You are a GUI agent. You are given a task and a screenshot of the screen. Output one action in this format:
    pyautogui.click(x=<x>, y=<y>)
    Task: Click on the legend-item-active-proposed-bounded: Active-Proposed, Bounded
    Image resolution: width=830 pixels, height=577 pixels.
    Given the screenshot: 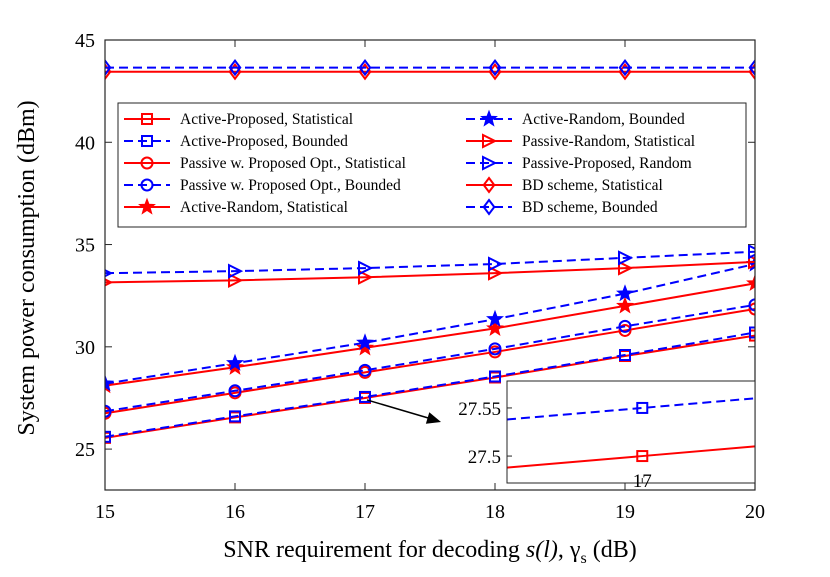 What is the action you would take?
    pyautogui.click(x=236, y=141)
    